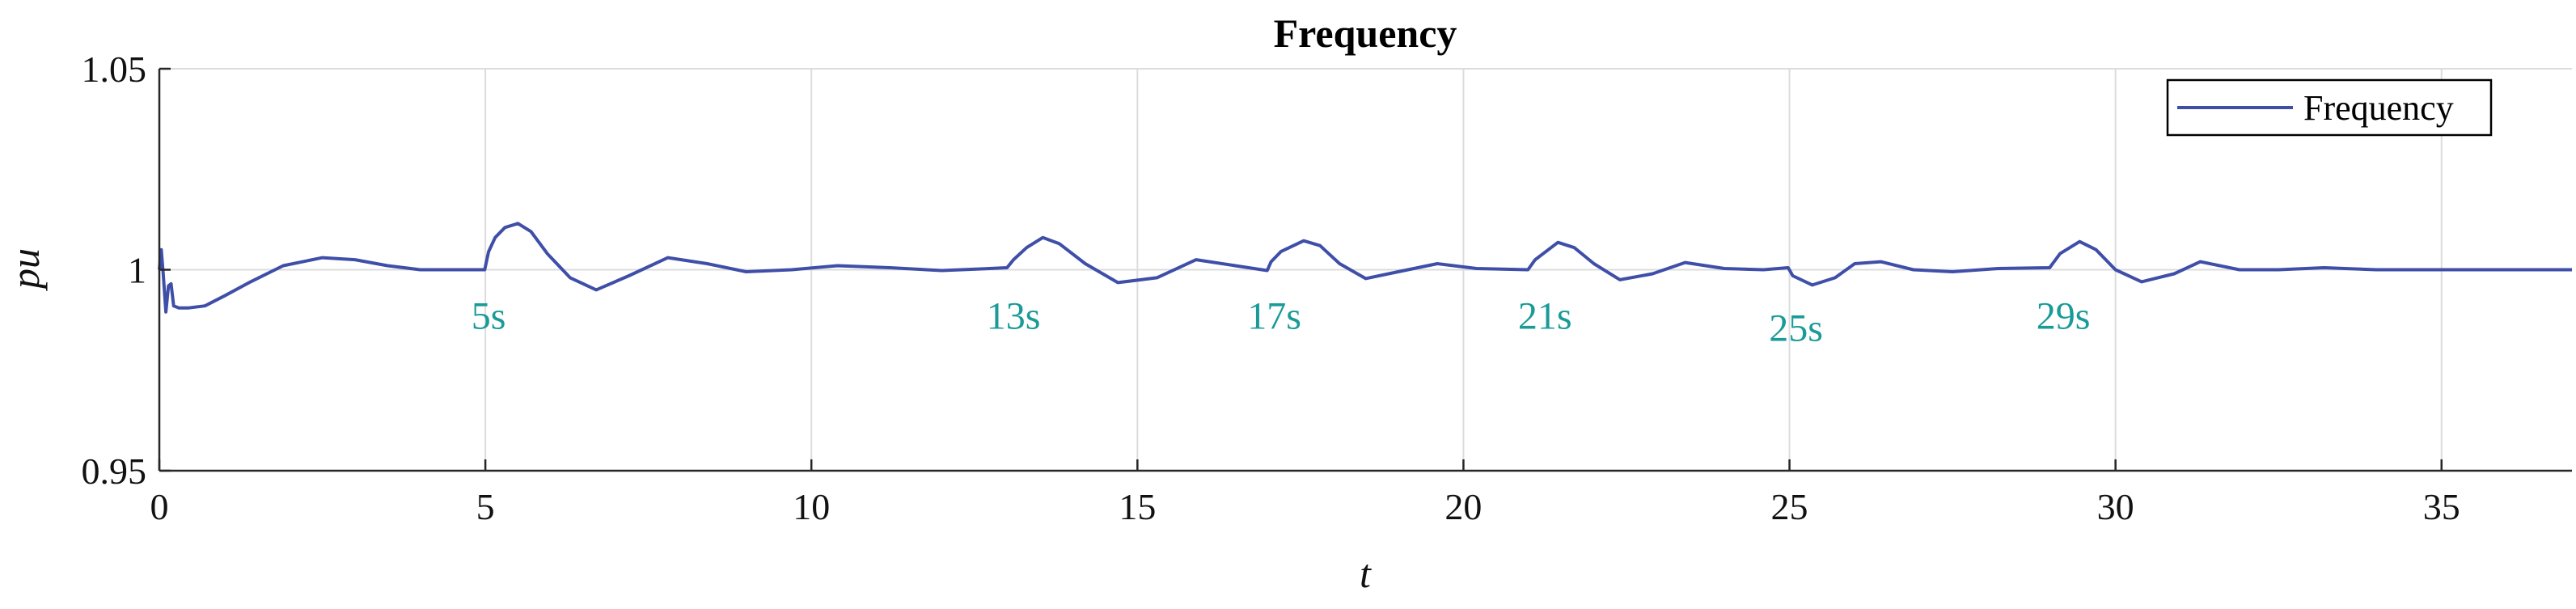  I want to click on y-tick-label: 1.05, so click(114, 69).